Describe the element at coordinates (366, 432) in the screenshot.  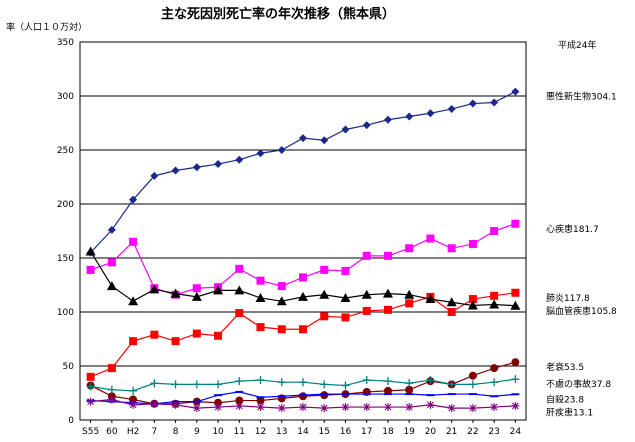
I see `x-tick-label: 17` at that location.